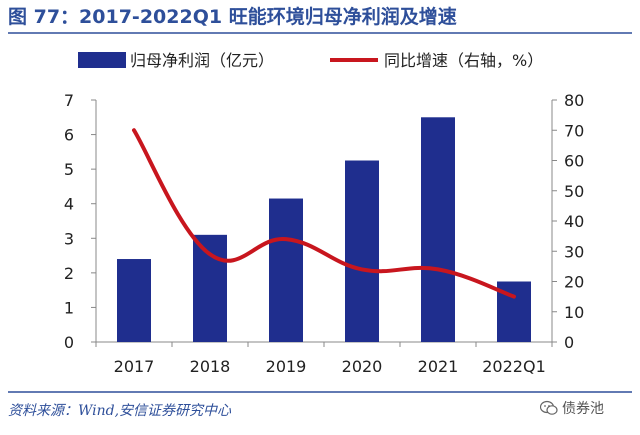 The height and width of the screenshot is (435, 640). What do you see at coordinates (120, 411) in the screenshot?
I see `source-note: 资料来源：Wind,安信证券研究中心` at bounding box center [120, 411].